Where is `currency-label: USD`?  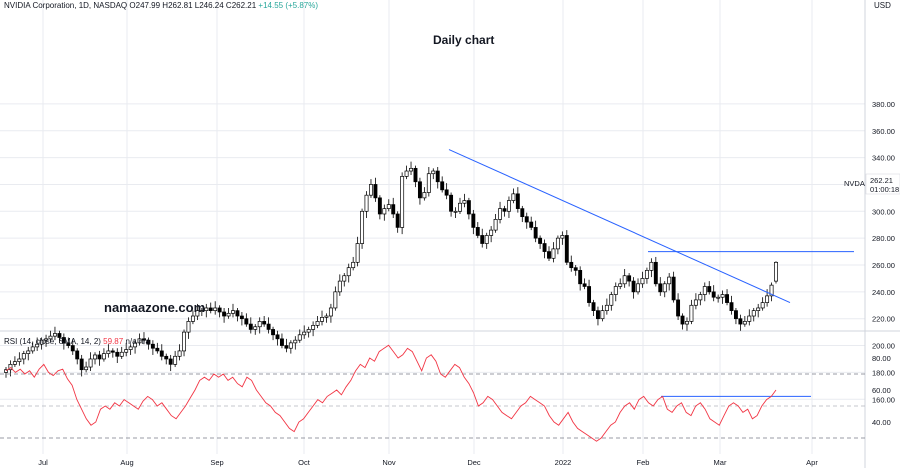 currency-label: USD is located at coordinates (882, 5).